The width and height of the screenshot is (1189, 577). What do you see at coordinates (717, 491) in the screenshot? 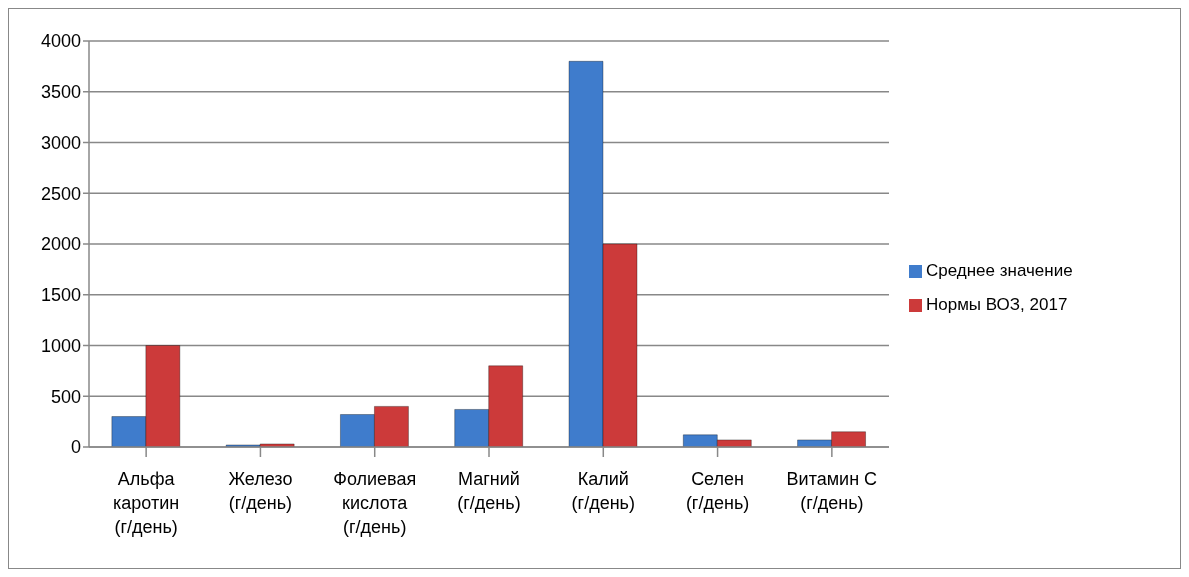
I see `x-tick-label: Селен (г/день)` at bounding box center [717, 491].